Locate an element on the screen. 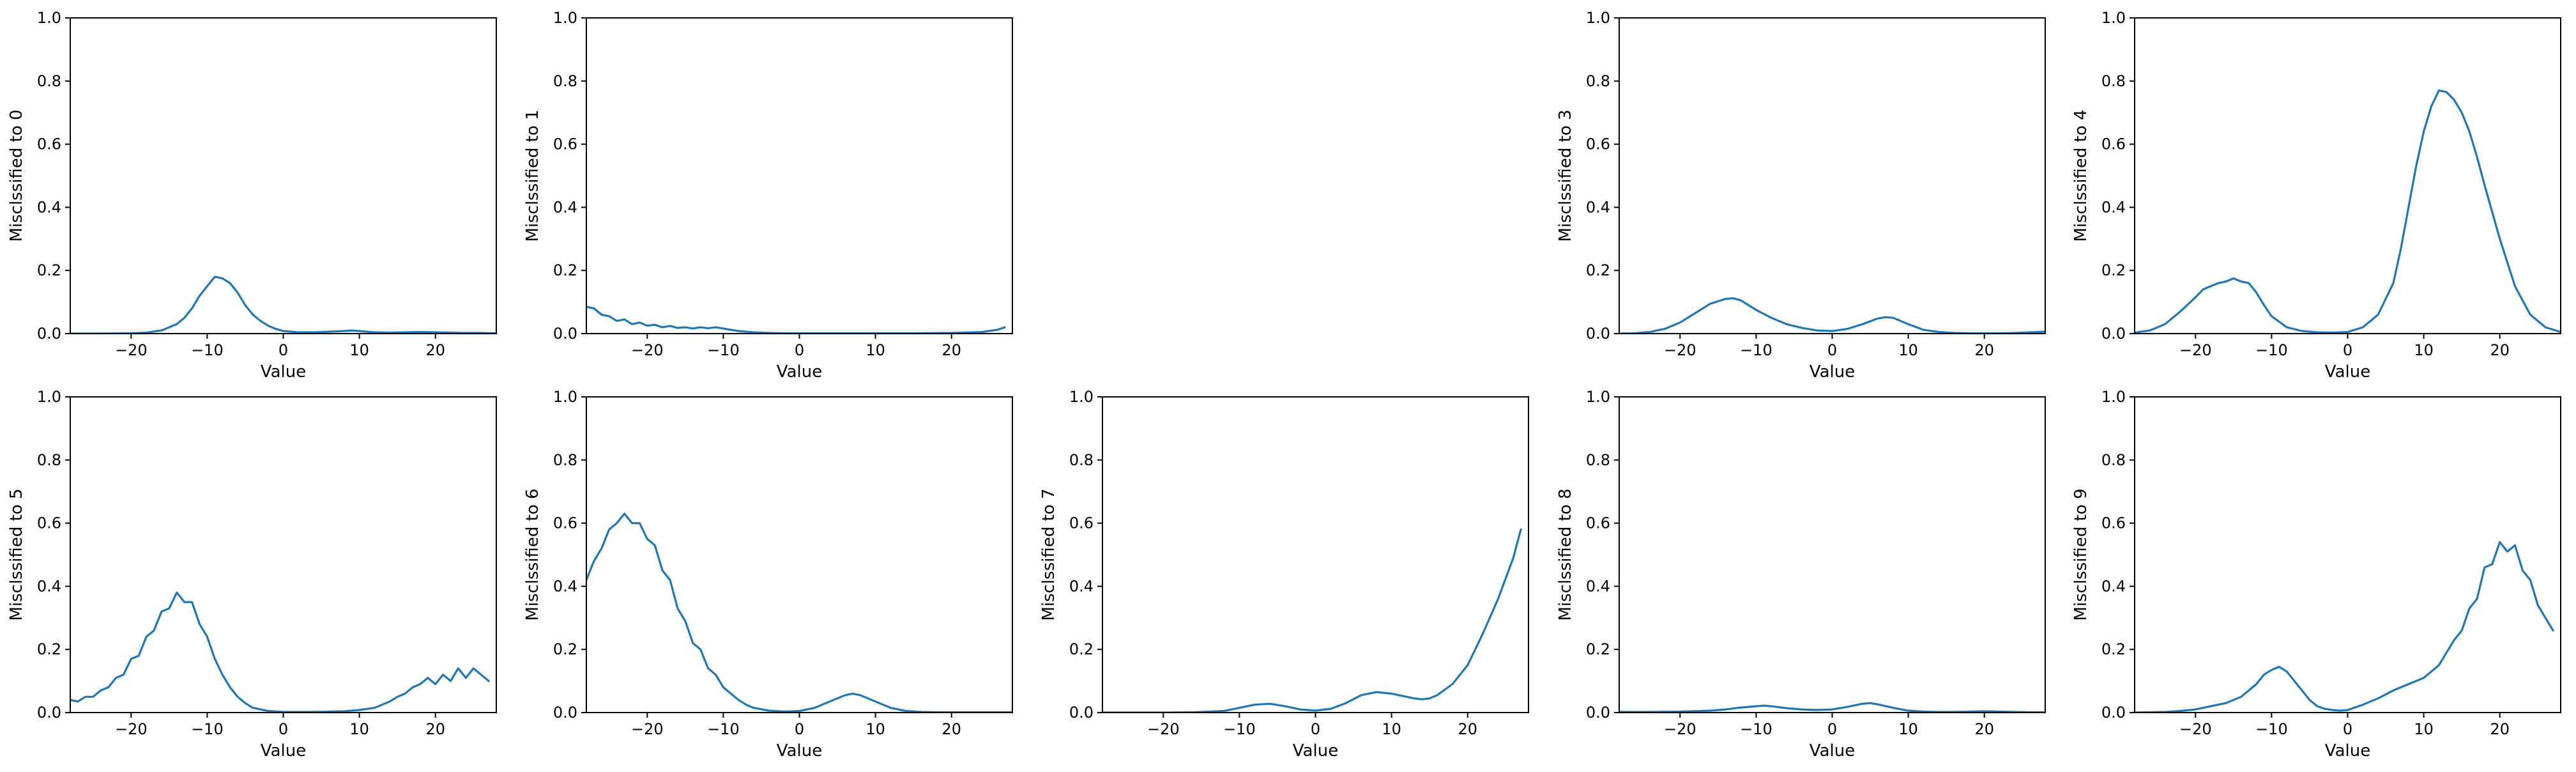 The height and width of the screenshot is (772, 2576). chart-9-frame is located at coordinates (2347, 554).